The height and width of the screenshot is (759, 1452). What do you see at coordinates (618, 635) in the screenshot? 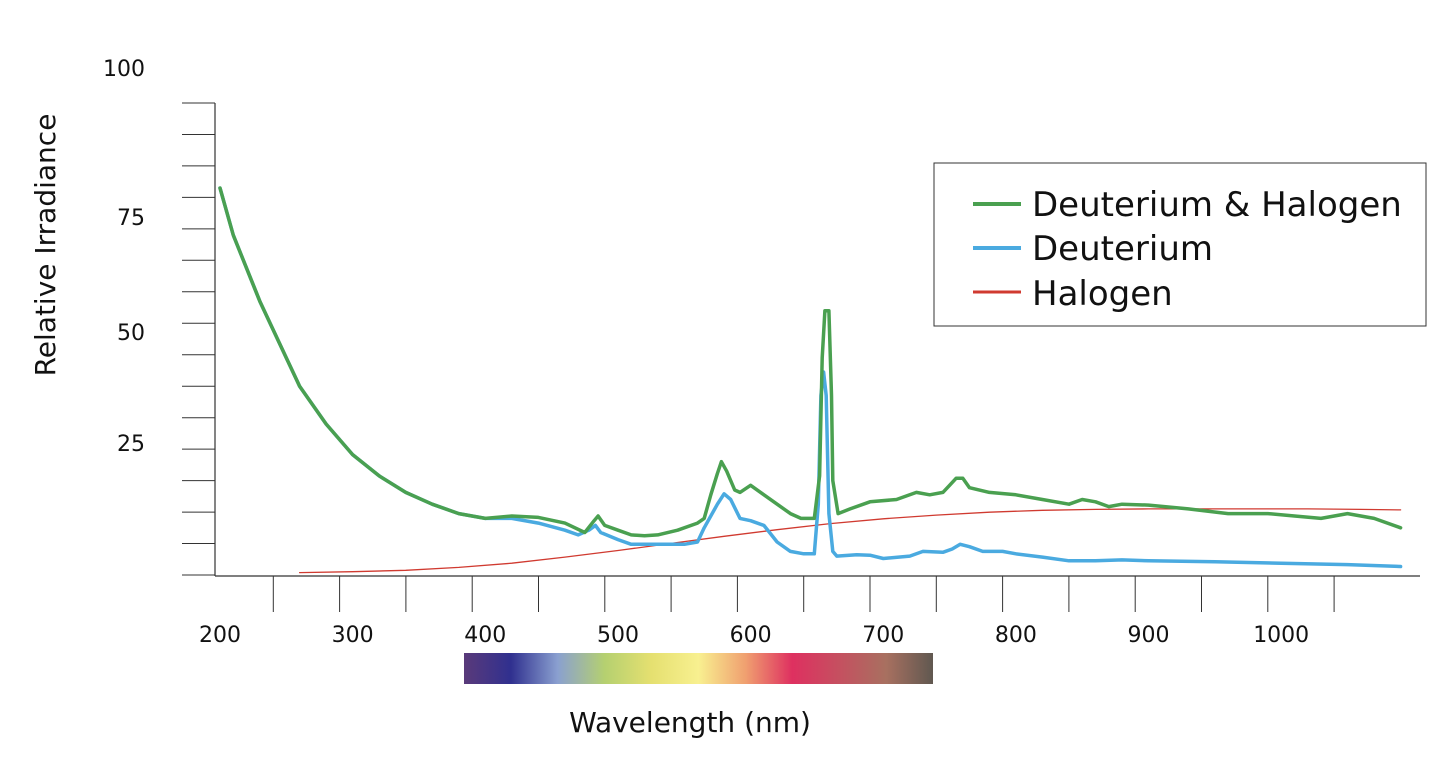
I see `x-tick-label: 500` at bounding box center [618, 635].